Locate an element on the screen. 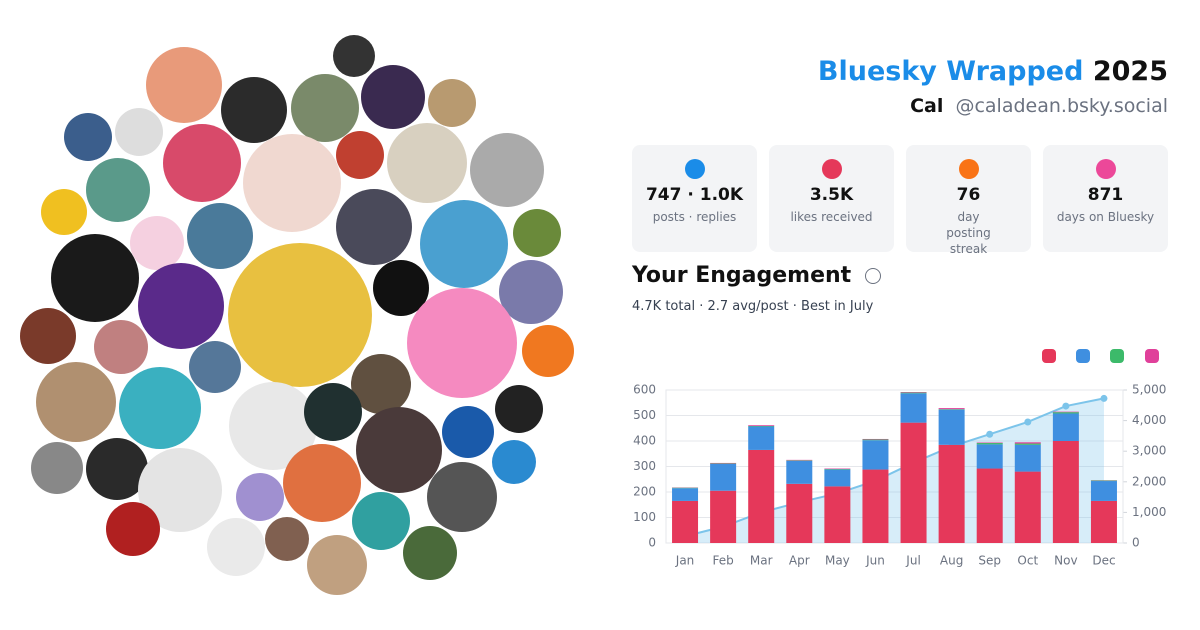 The image size is (1200, 630). y2-tick-label: 0 is located at coordinates (1136, 543).